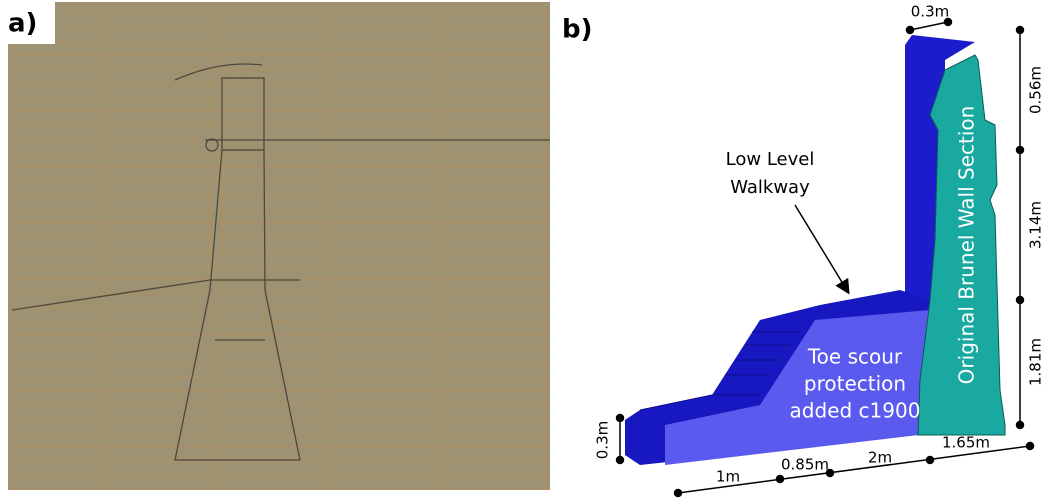  I want to click on wall-label: Original Brunel Wall Section, so click(967, 245).